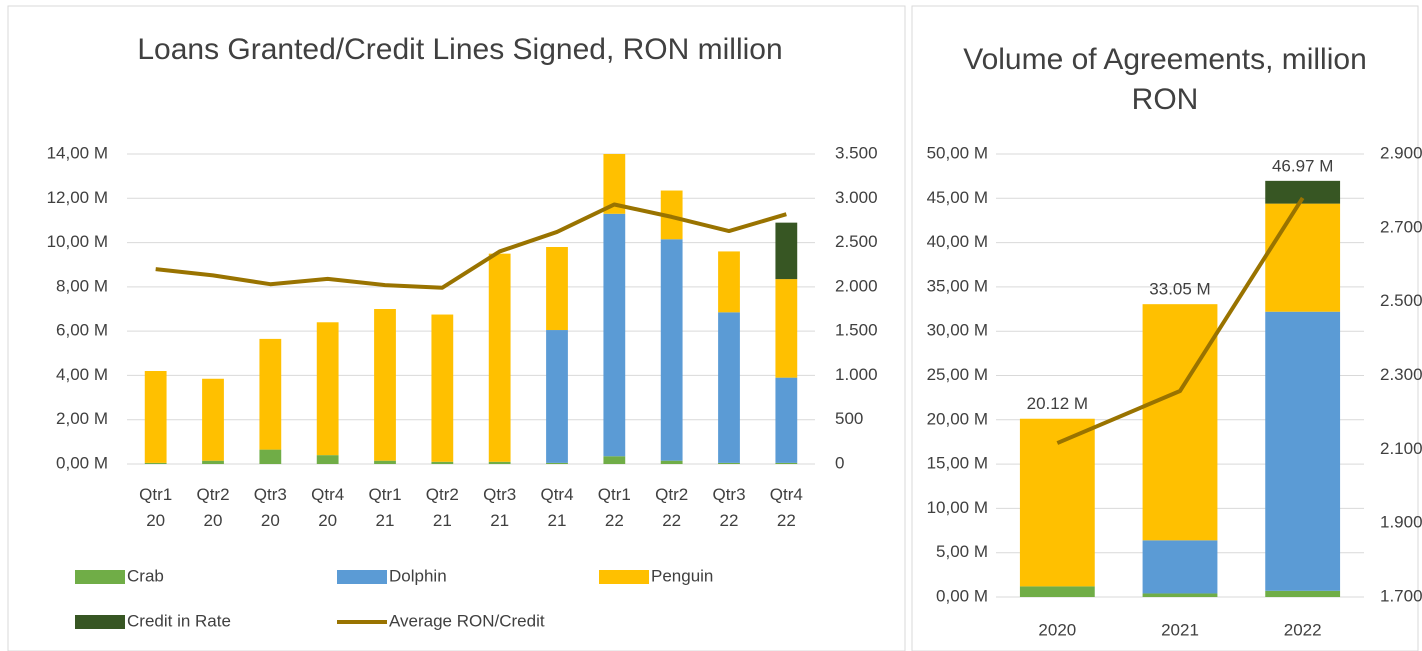  I want to click on x-tick-label: Qtr4 20, so click(327, 507).